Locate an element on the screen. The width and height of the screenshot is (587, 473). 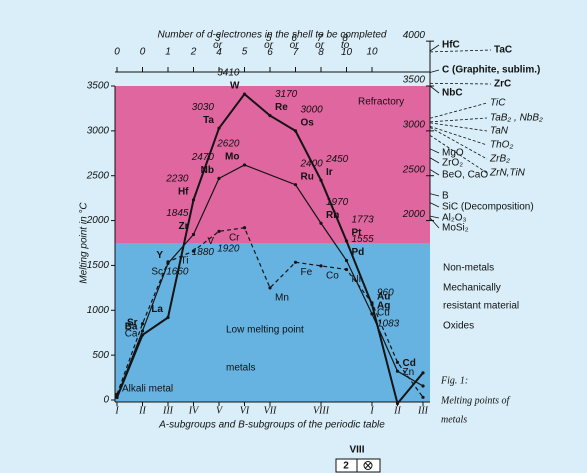
x-tick-label: VI is located at coordinates (245, 410).